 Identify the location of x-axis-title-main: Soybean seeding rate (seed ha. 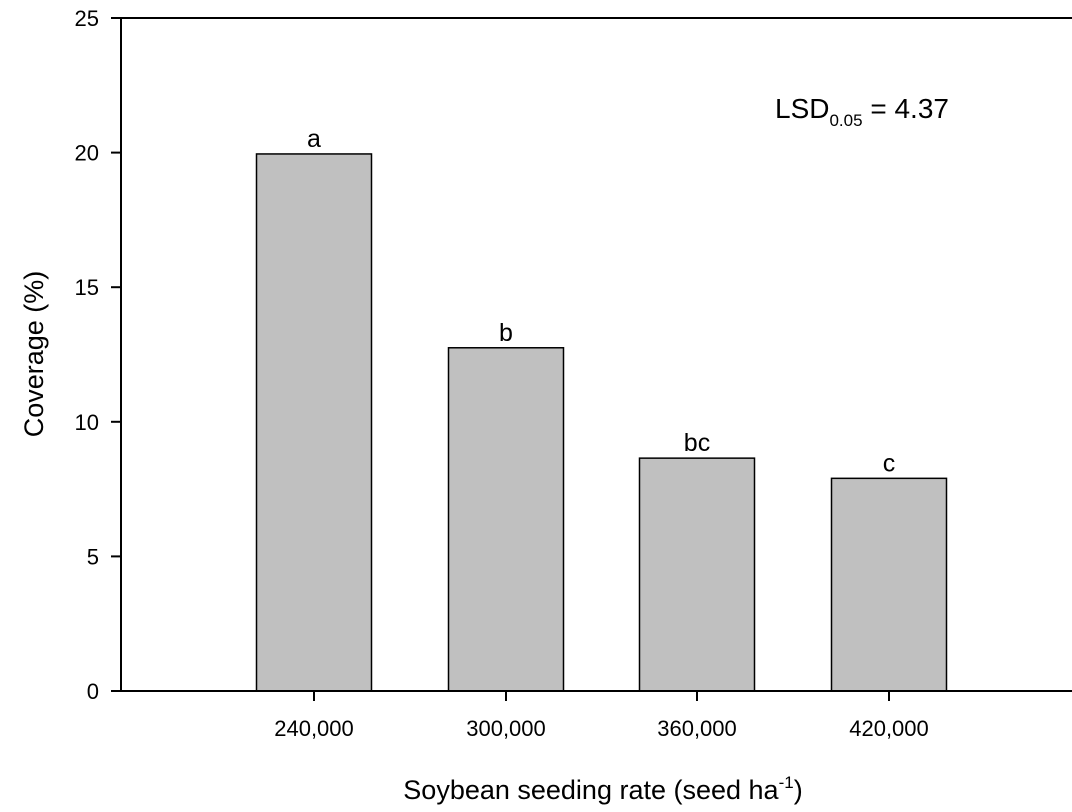
(591, 790).